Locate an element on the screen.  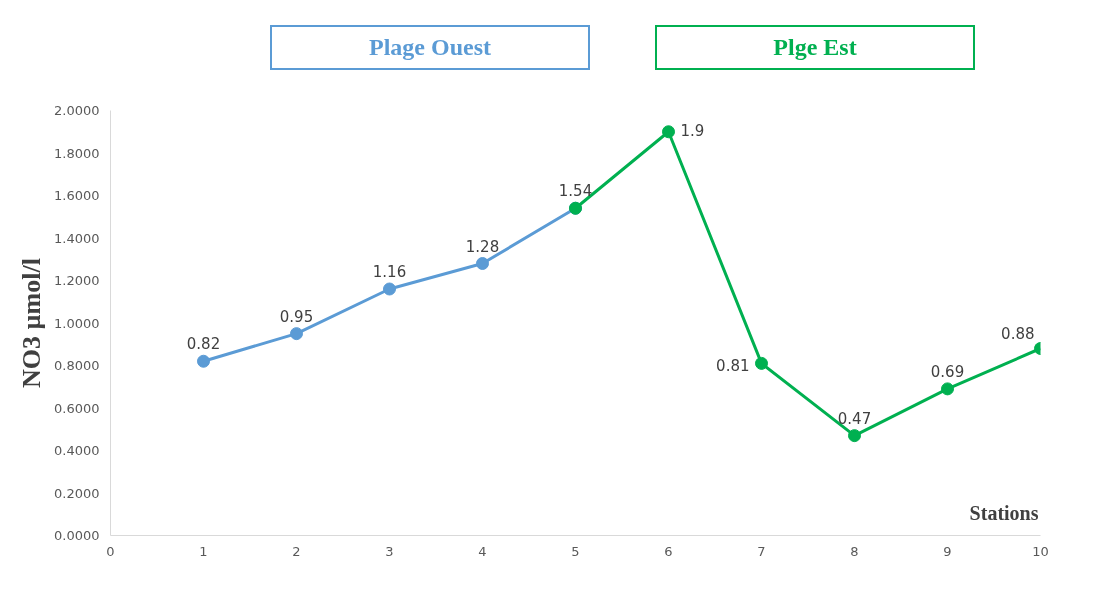
data-label: 1.54 is located at coordinates (575, 191).